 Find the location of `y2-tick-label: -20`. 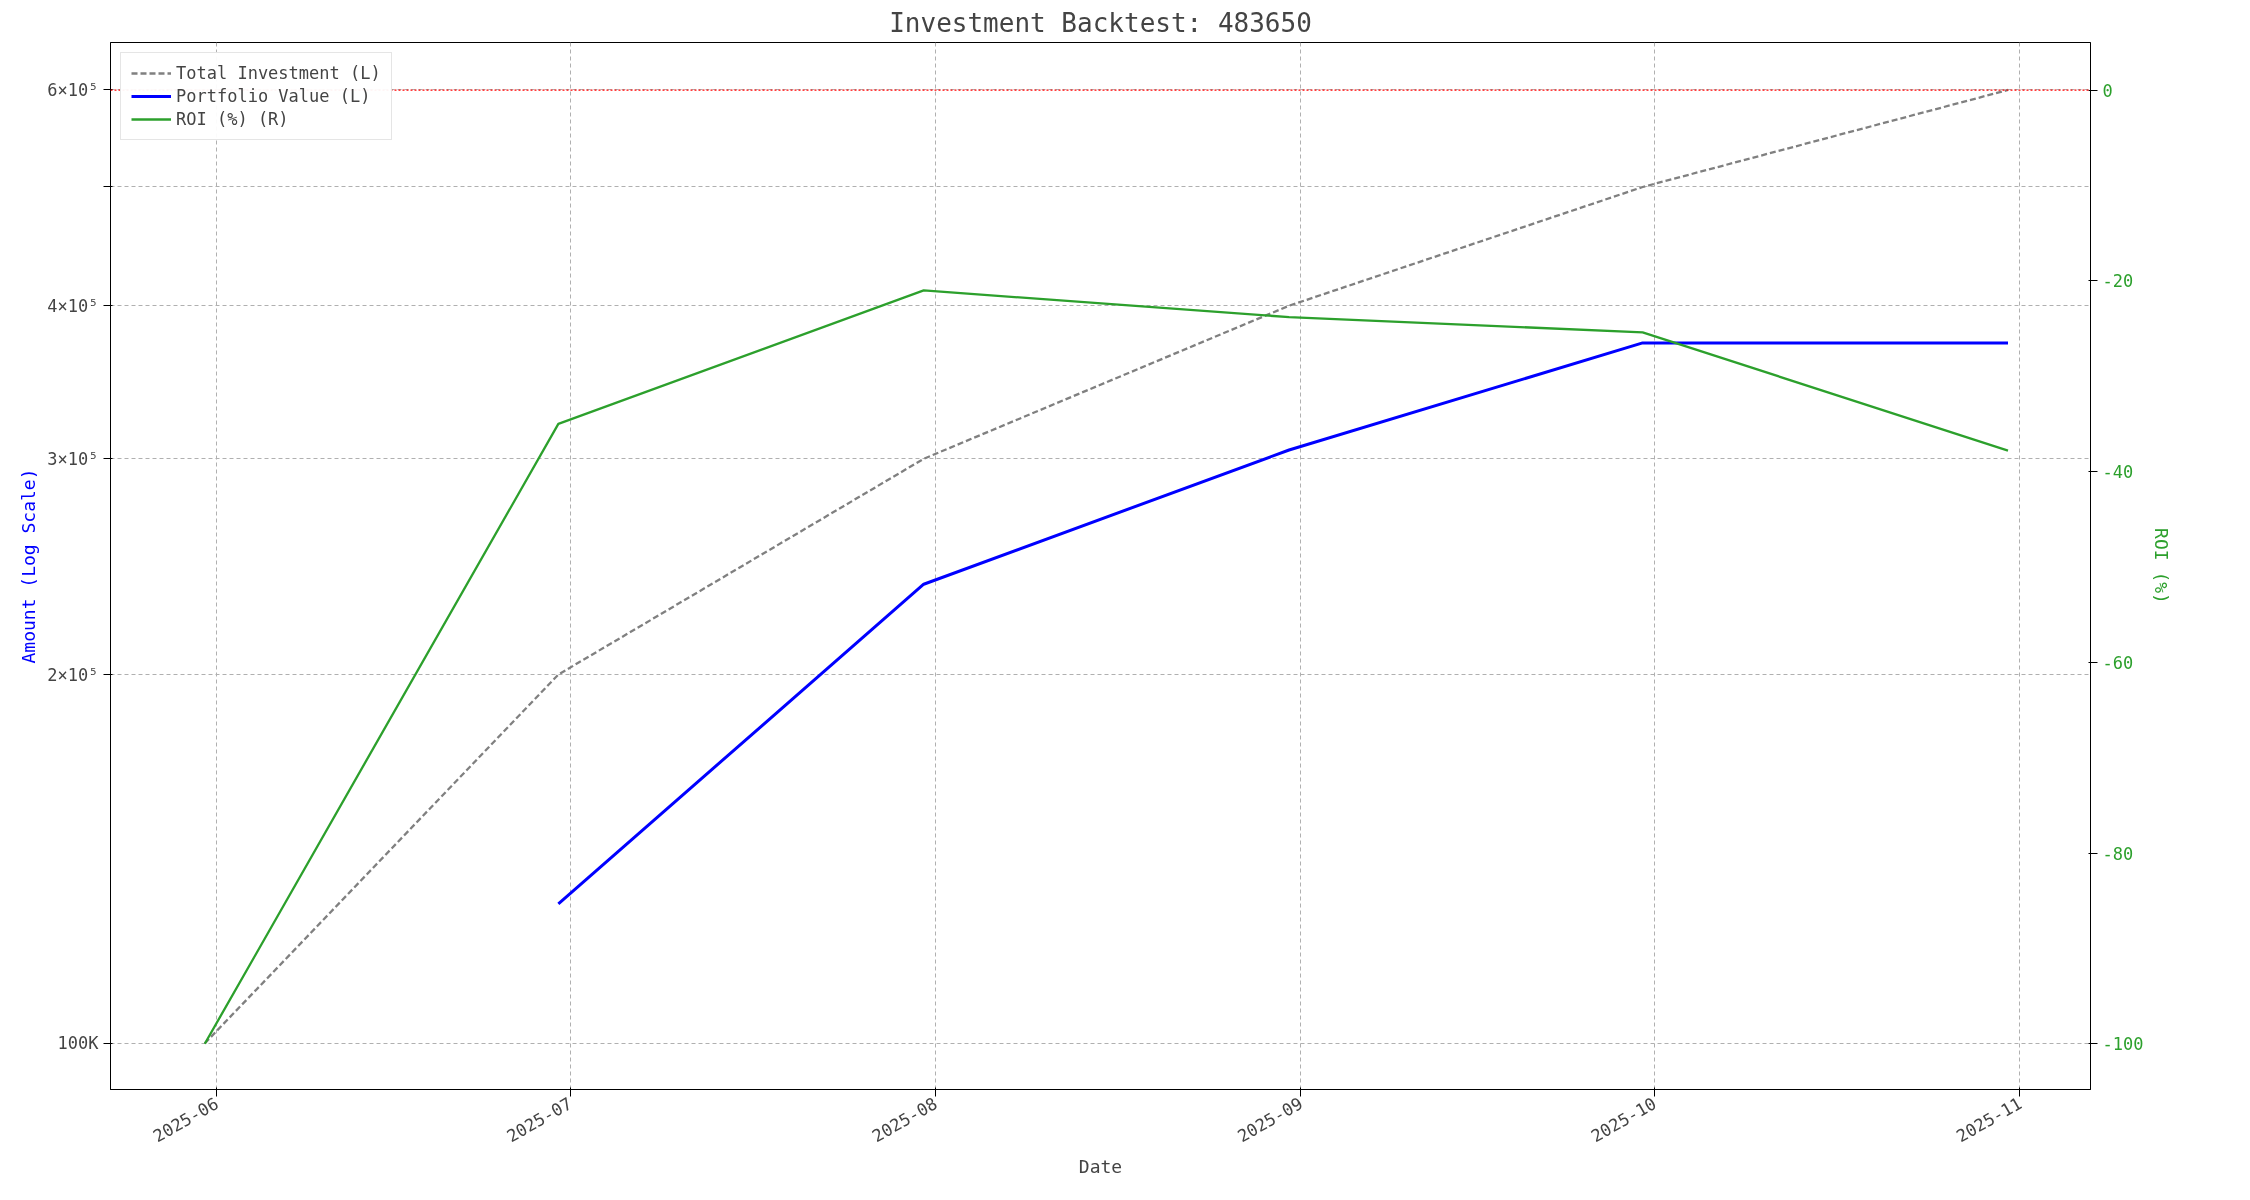

y2-tick-label: -20 is located at coordinates (2118, 281).